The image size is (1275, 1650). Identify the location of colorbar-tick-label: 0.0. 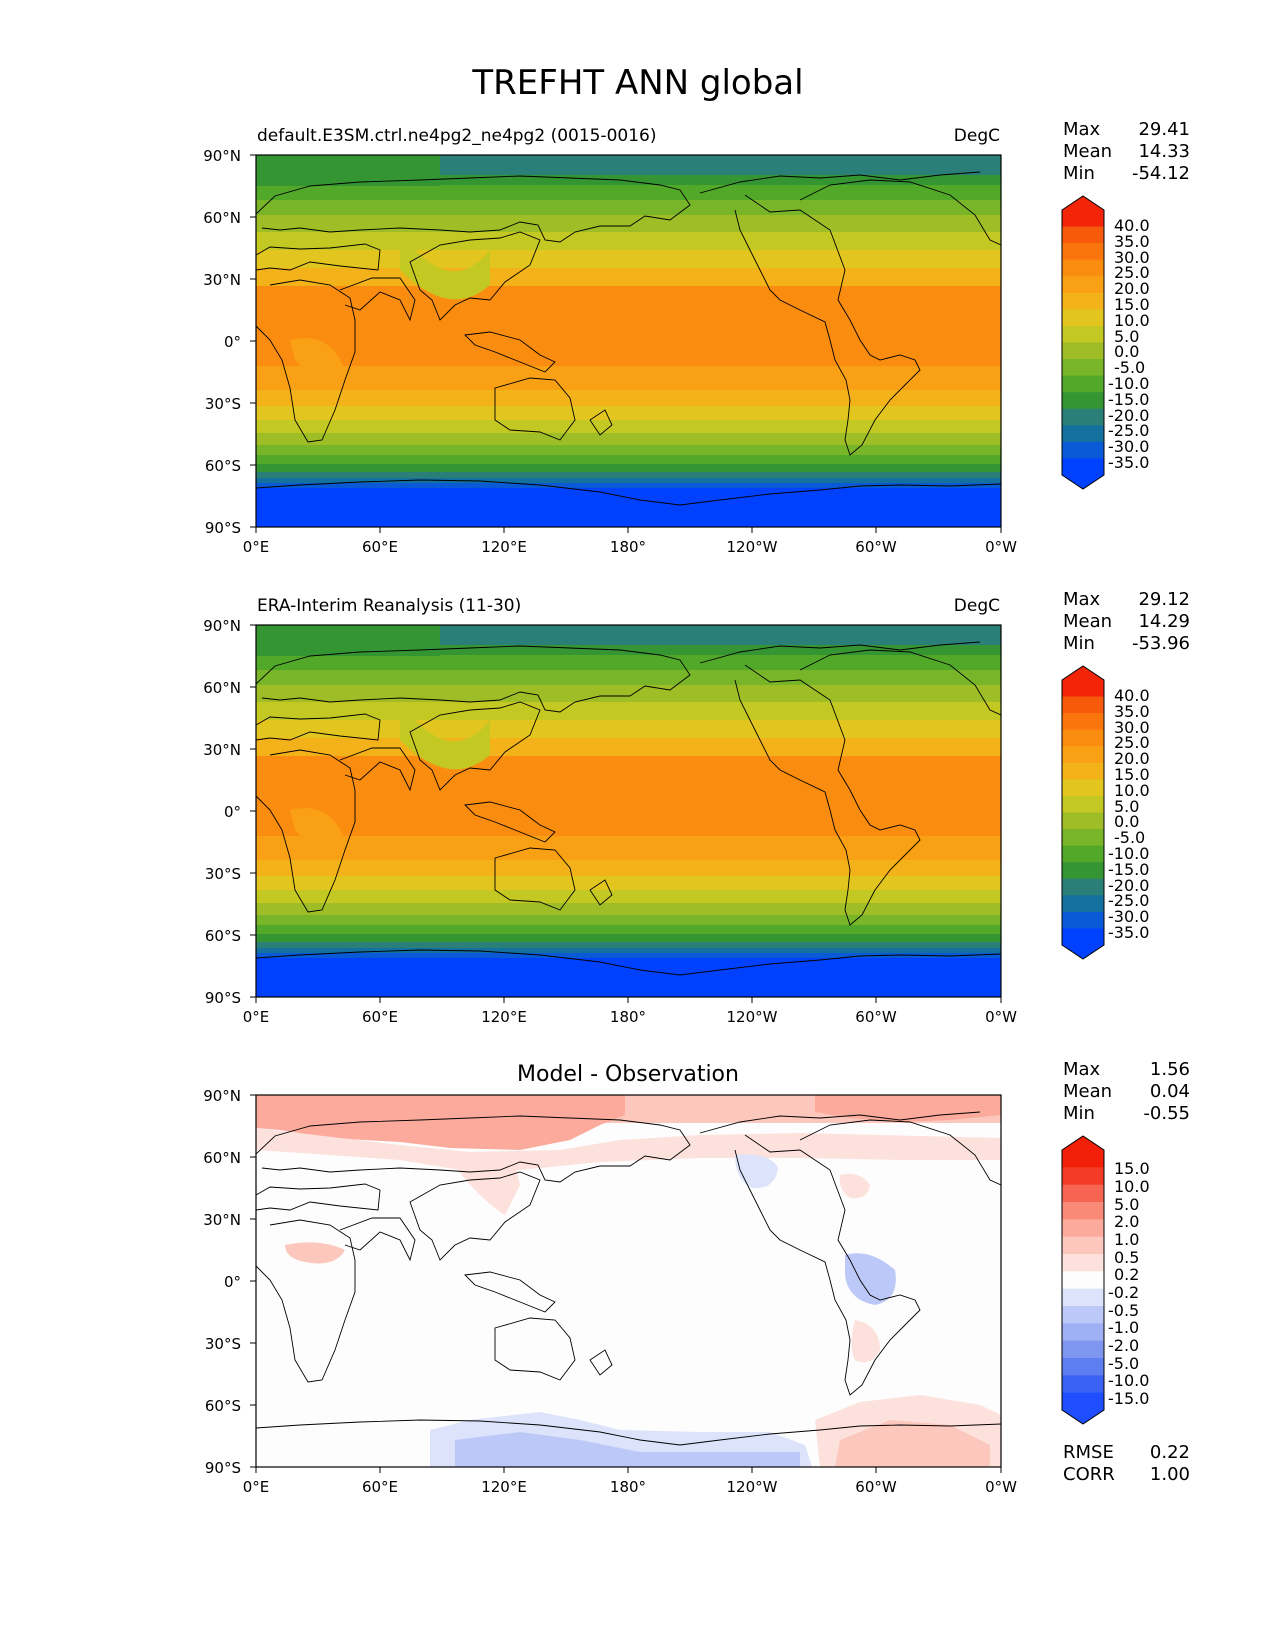
(1126, 351).